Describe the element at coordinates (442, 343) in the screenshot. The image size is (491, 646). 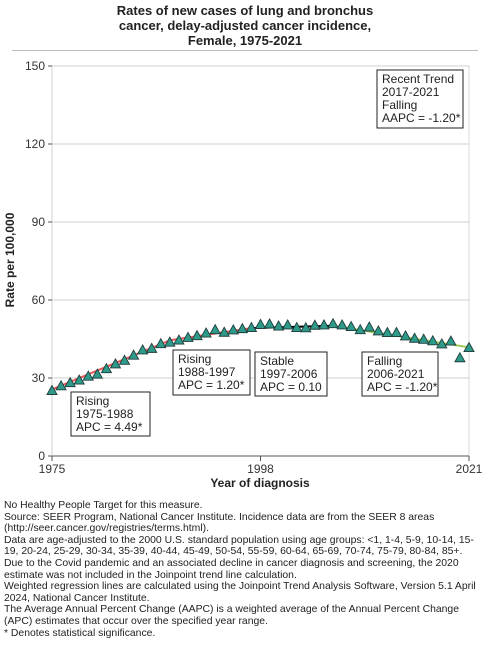
I see `data-point-2018` at that location.